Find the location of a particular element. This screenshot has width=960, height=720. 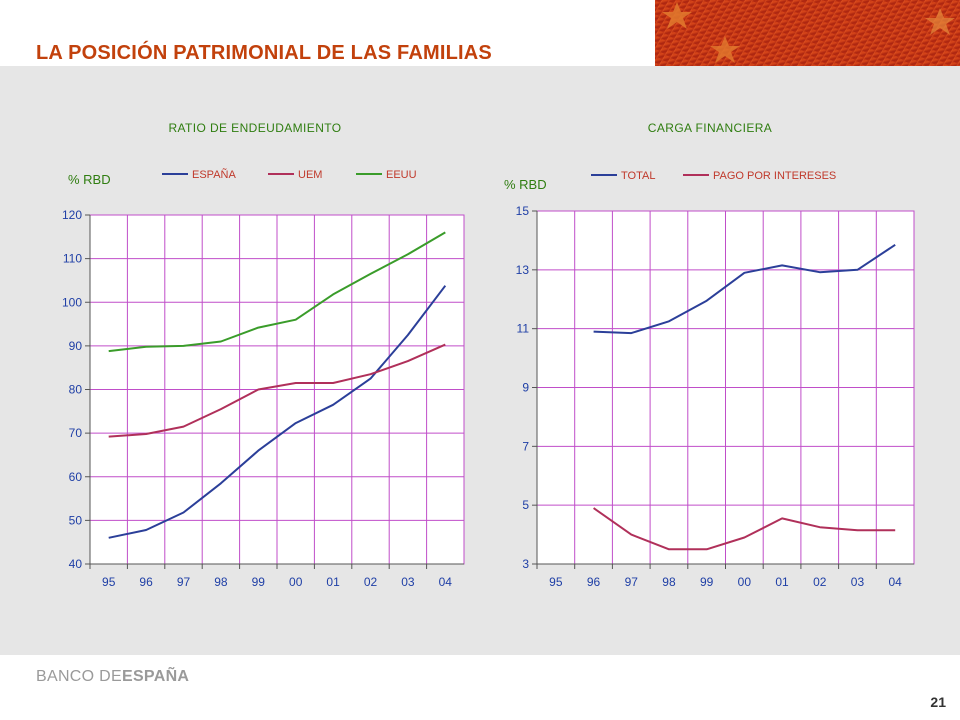

y-tick-label: 60 is located at coordinates (76, 477).